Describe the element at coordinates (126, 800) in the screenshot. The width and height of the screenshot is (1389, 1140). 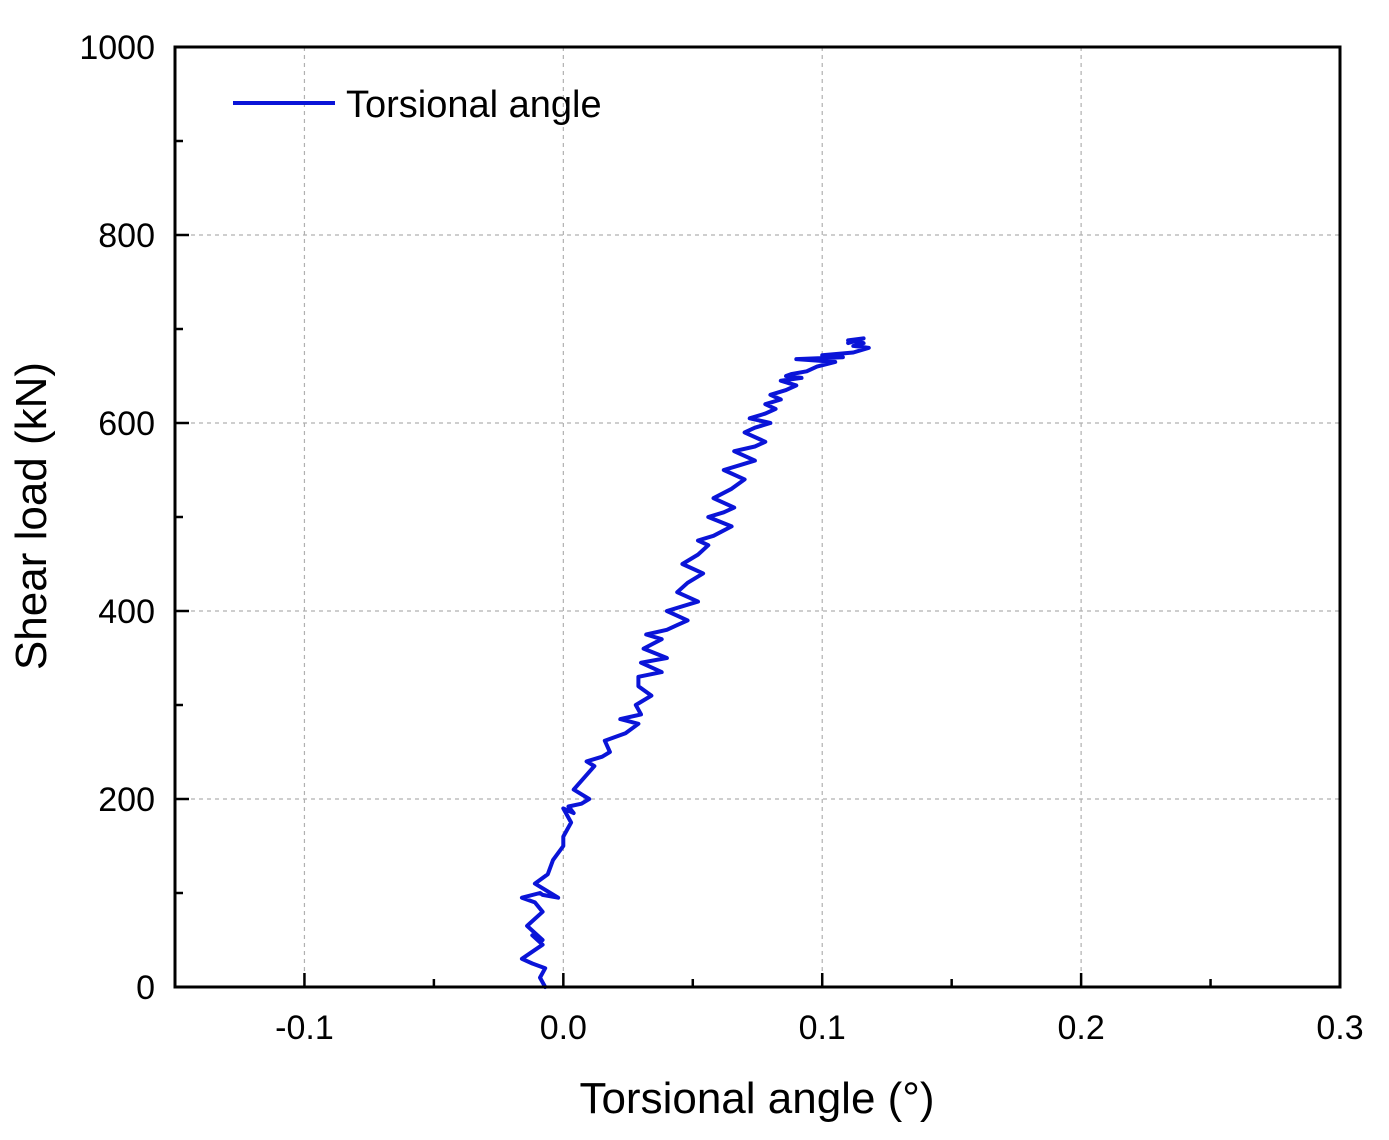
I see `y-tick-label: 200` at that location.